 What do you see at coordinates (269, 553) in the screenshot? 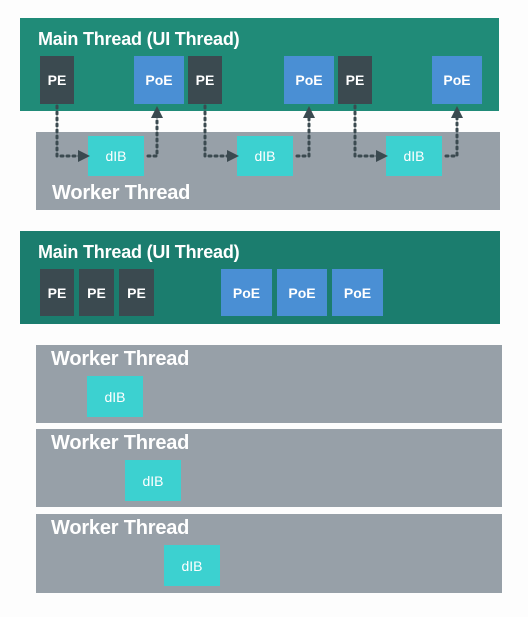
I see `worker-thread-band-3: Worker Thread` at bounding box center [269, 553].